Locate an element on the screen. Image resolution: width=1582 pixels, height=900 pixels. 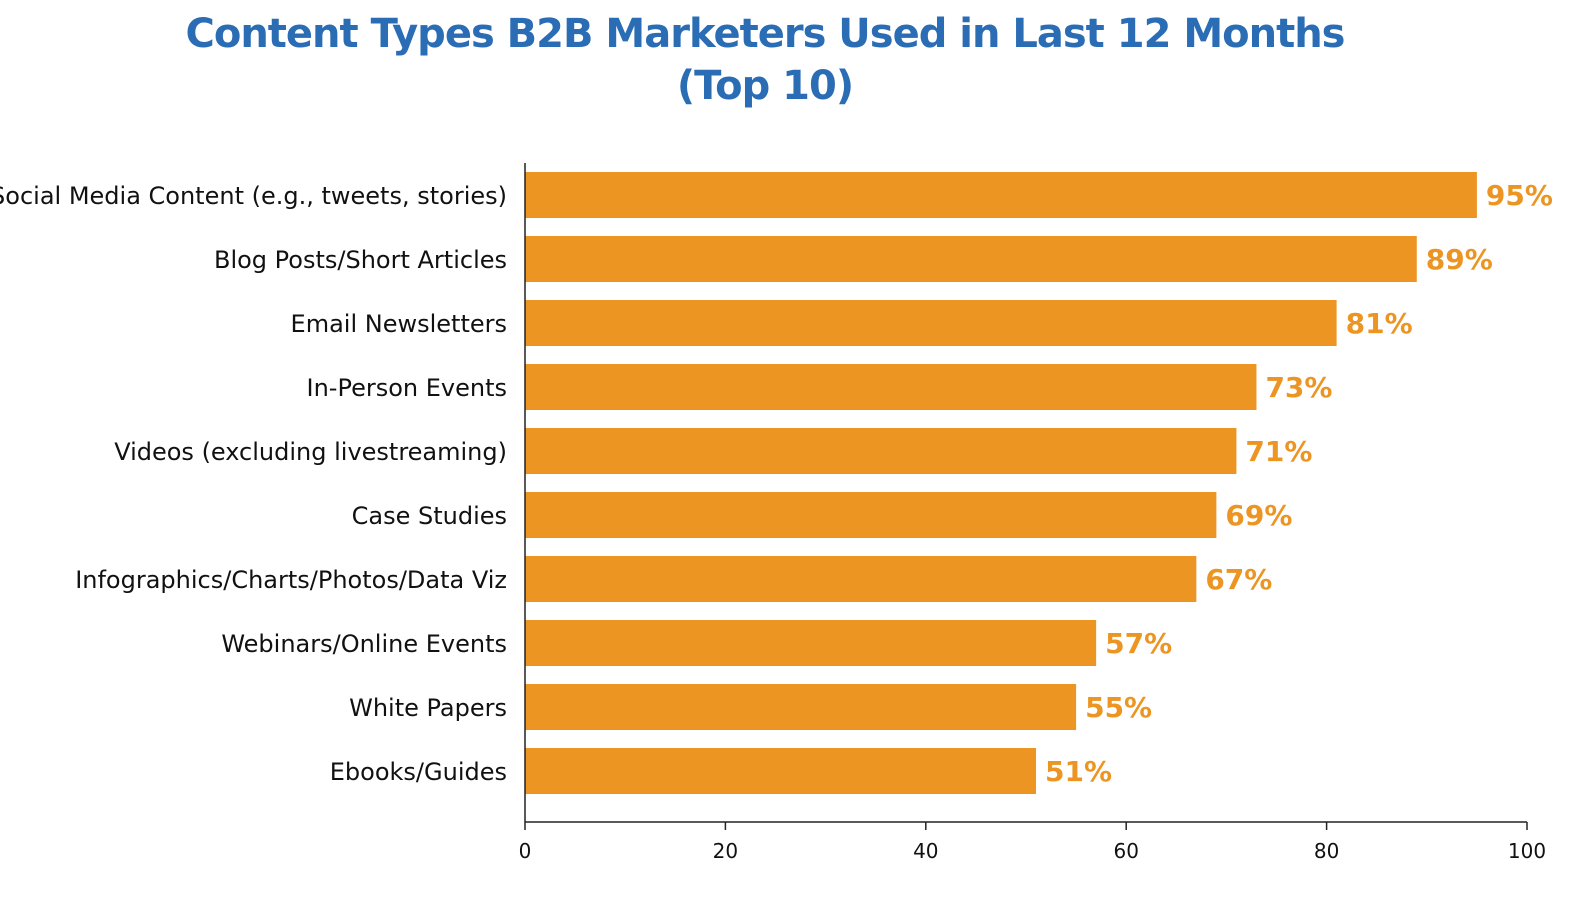
category-label: Videos (excluding livestreaming) is located at coordinates (310, 452).